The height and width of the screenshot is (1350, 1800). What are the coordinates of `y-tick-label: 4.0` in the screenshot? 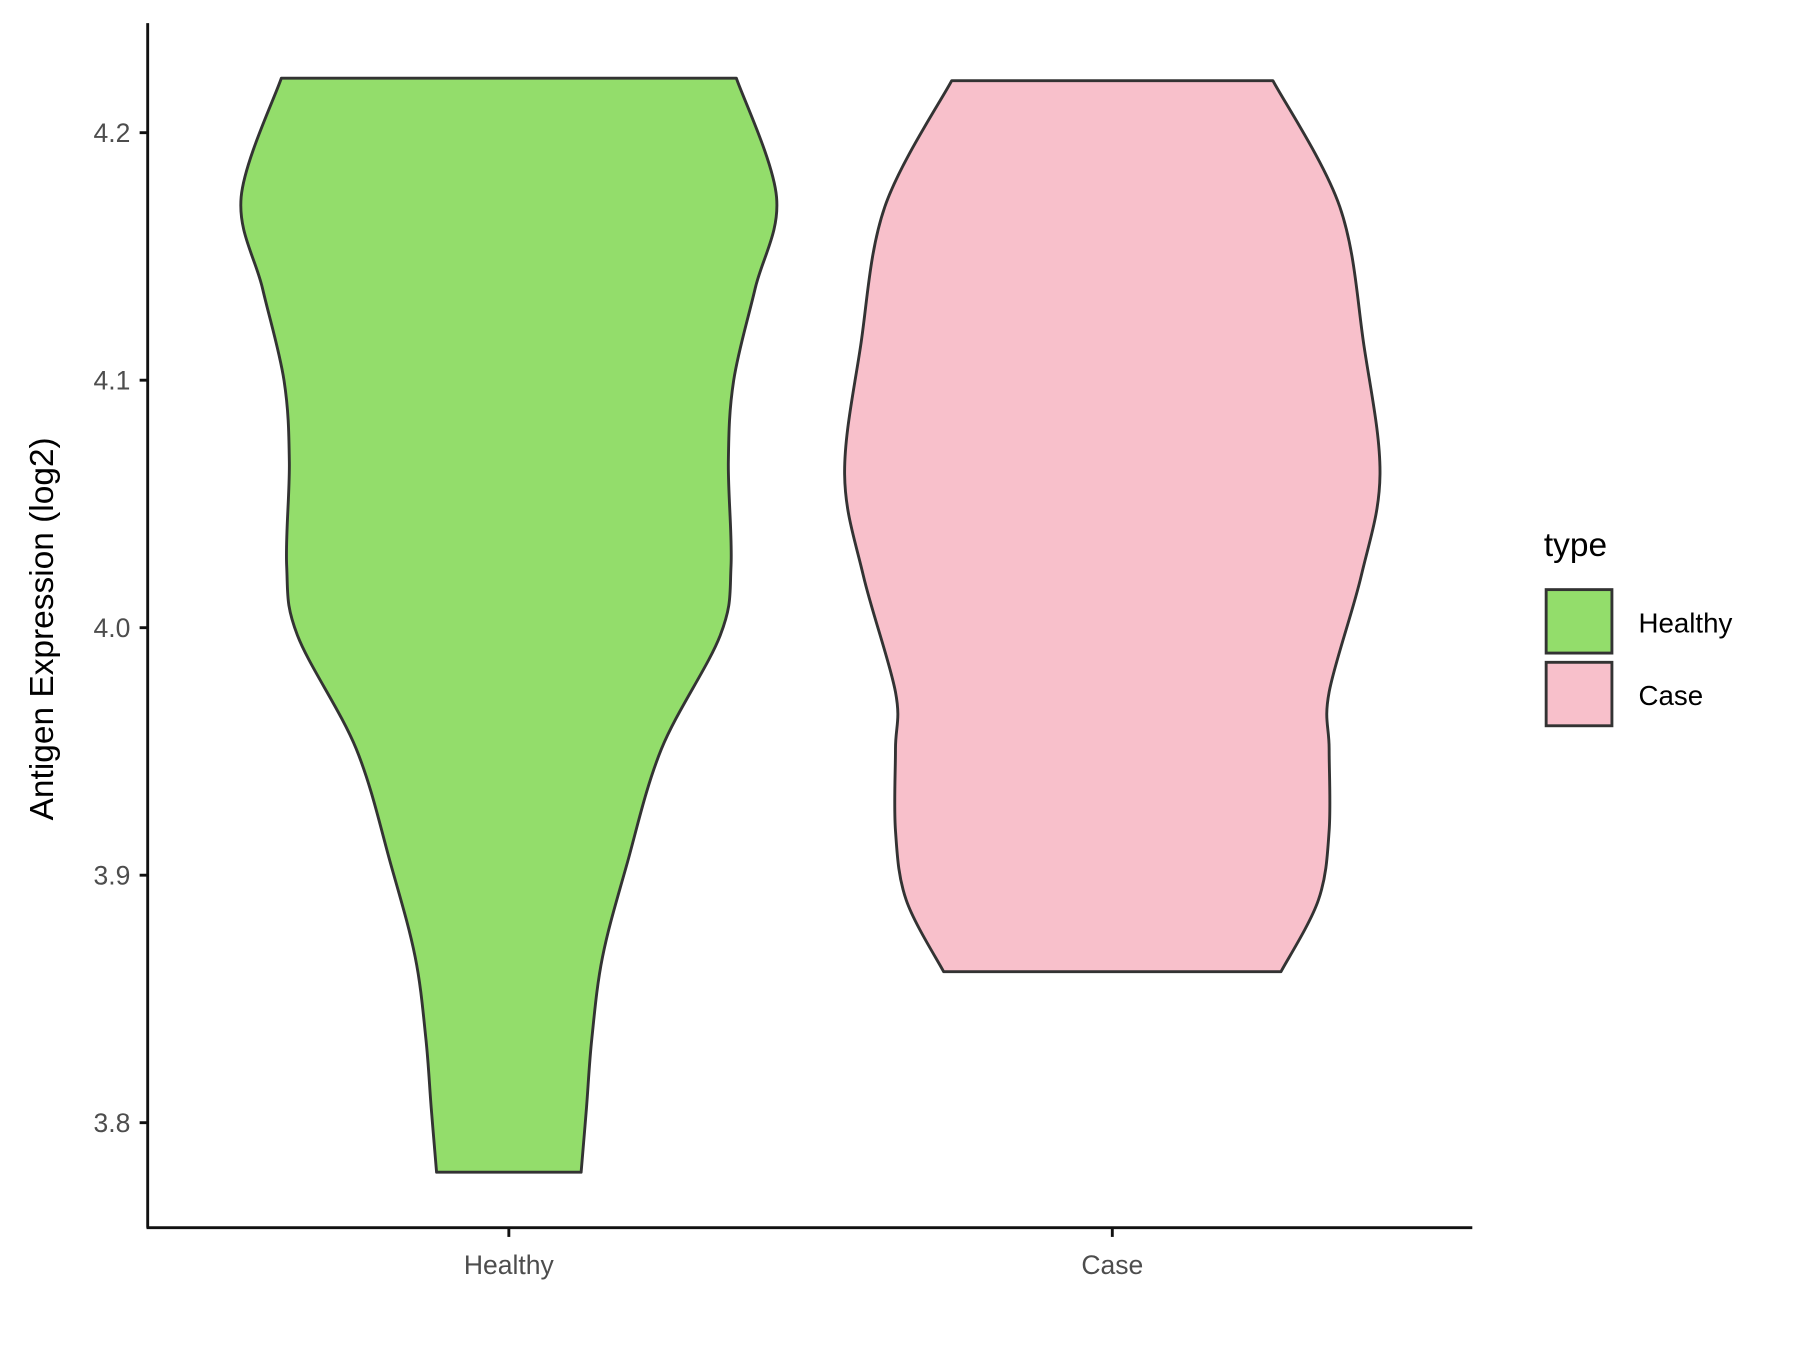 It's located at (112, 628).